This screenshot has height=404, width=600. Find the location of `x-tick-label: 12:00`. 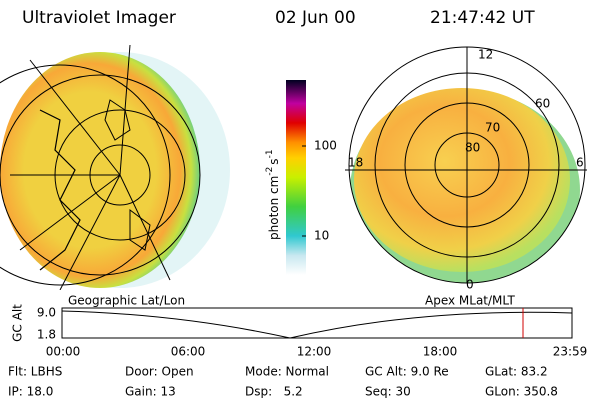

x-tick-label: 12:00 is located at coordinates (314, 352).